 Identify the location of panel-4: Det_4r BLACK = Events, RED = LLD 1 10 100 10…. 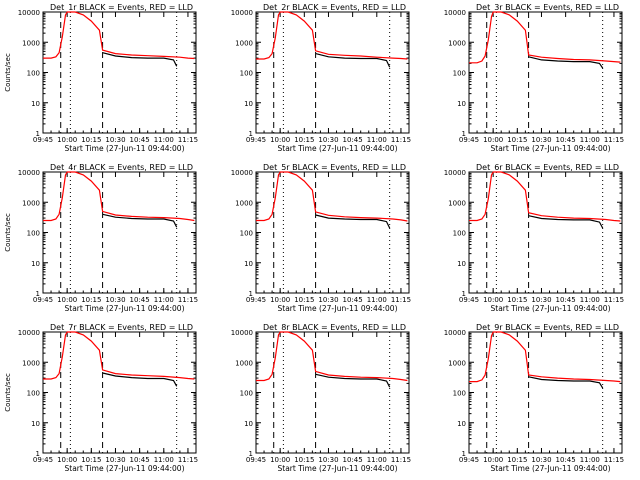
(101, 238).